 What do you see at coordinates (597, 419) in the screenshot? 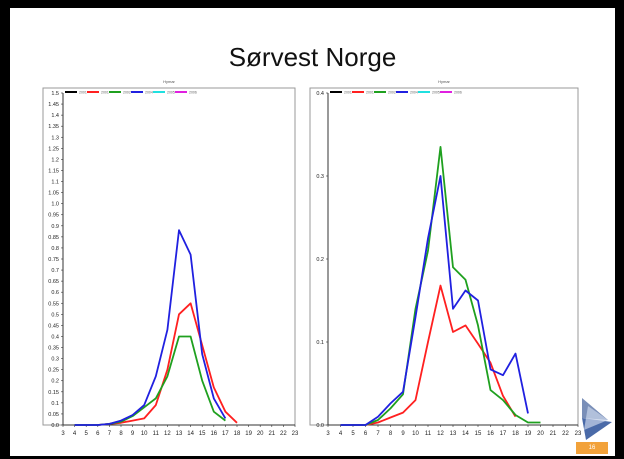
I see `company-logo-icon` at bounding box center [597, 419].